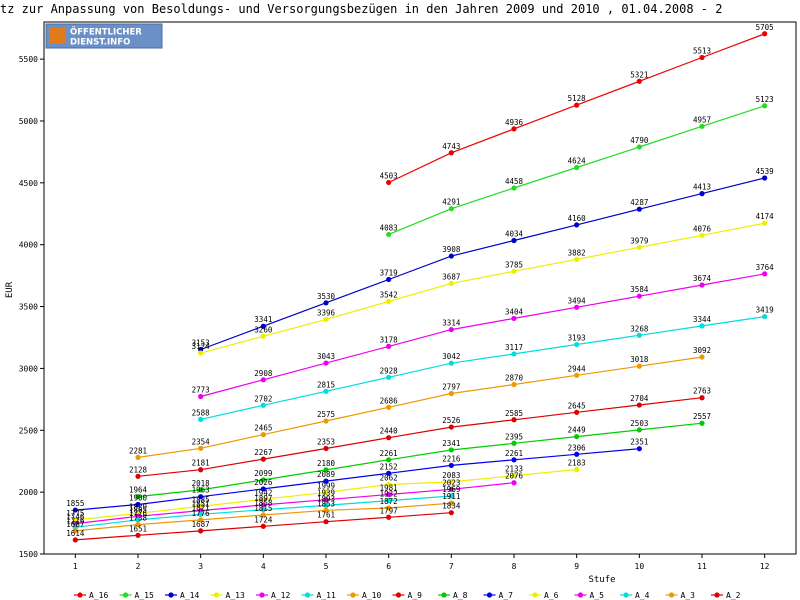  Describe the element at coordinates (201, 342) in the screenshot. I see `data-label: 3153` at that location.